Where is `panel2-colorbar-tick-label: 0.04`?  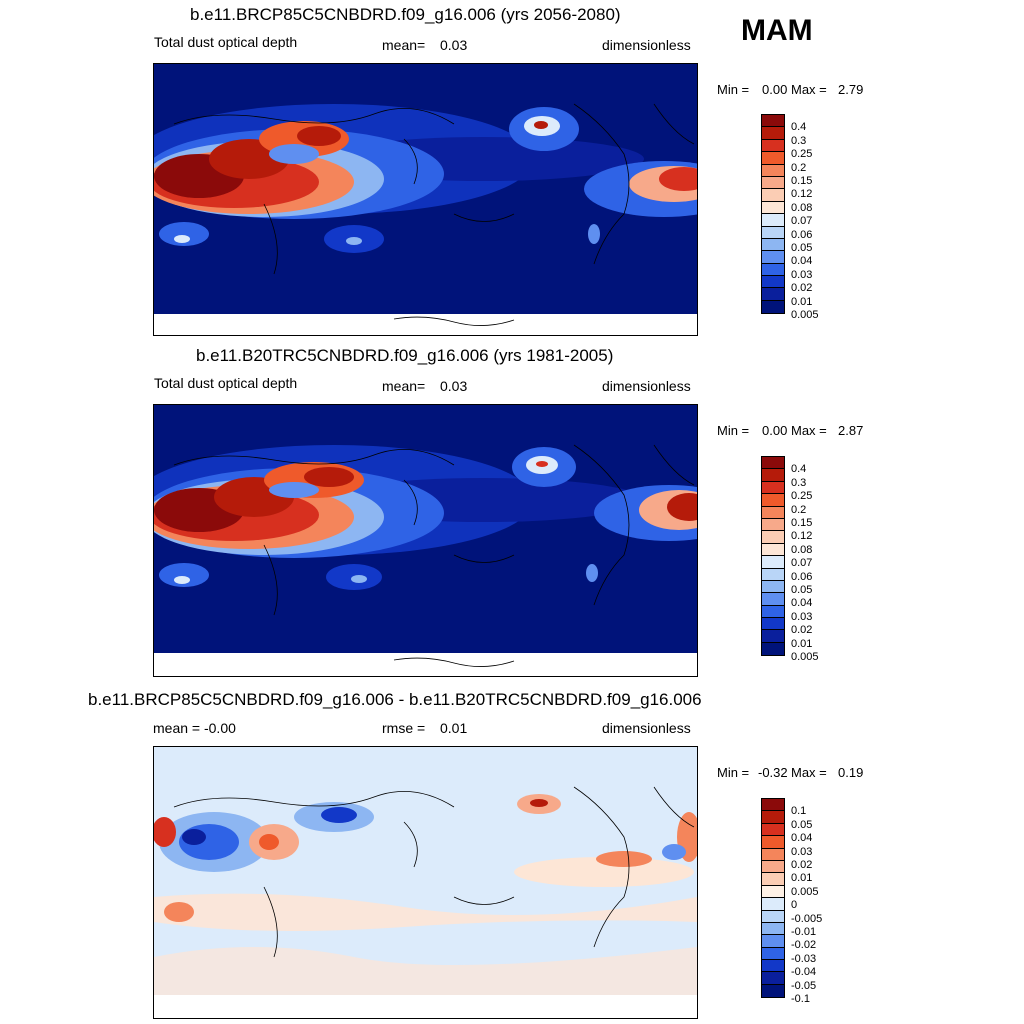 panel2-colorbar-tick-label: 0.04 is located at coordinates (802, 603).